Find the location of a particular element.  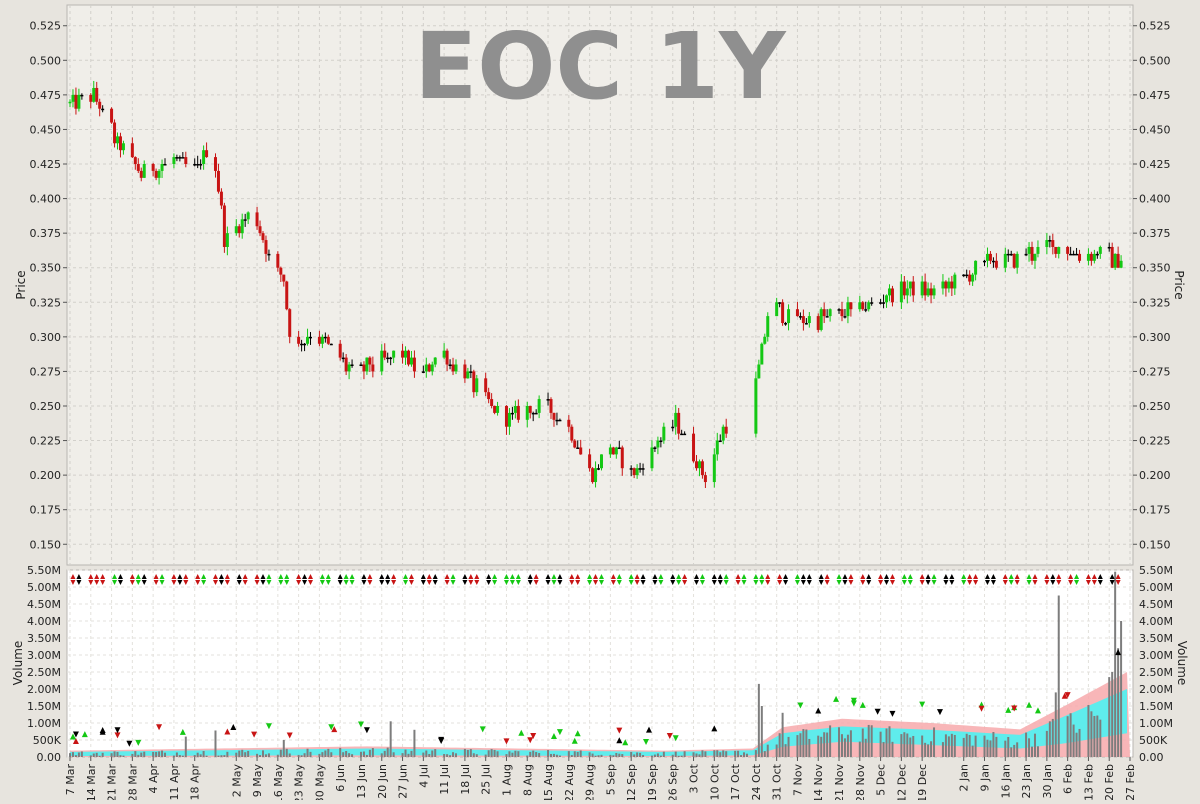

date-tick-label: 18 Jul is located at coordinates (465, 779).